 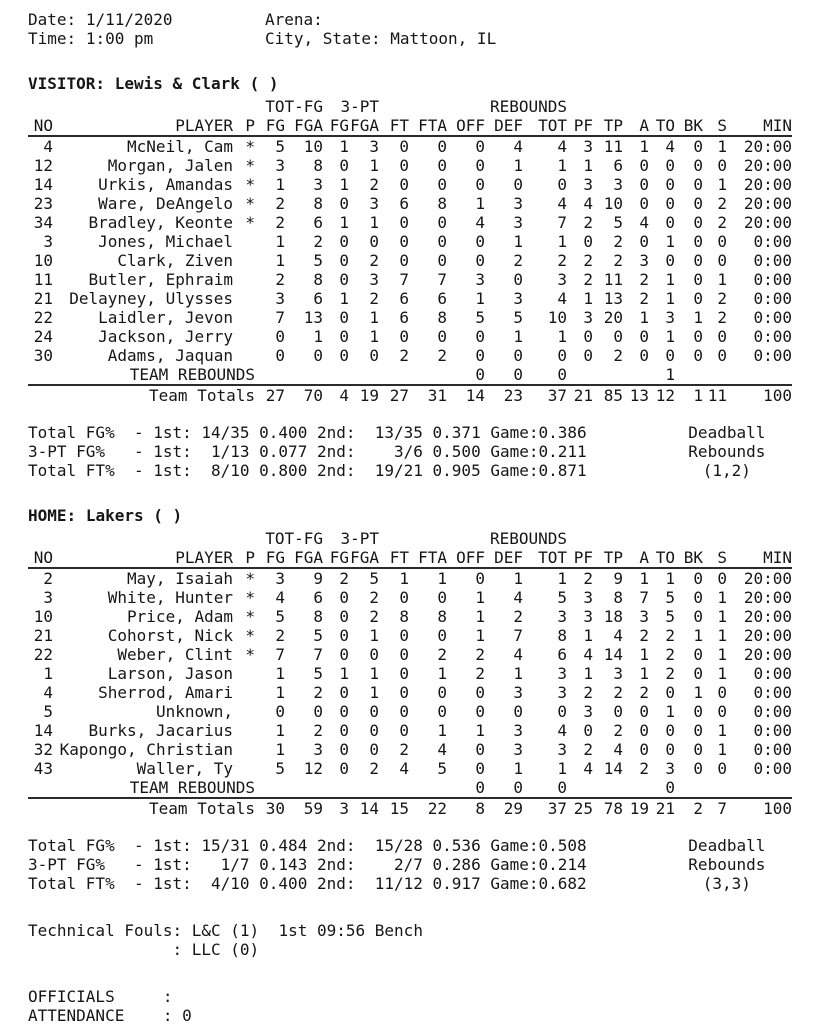 I want to click on player-number: 1, so click(x=48, y=673).